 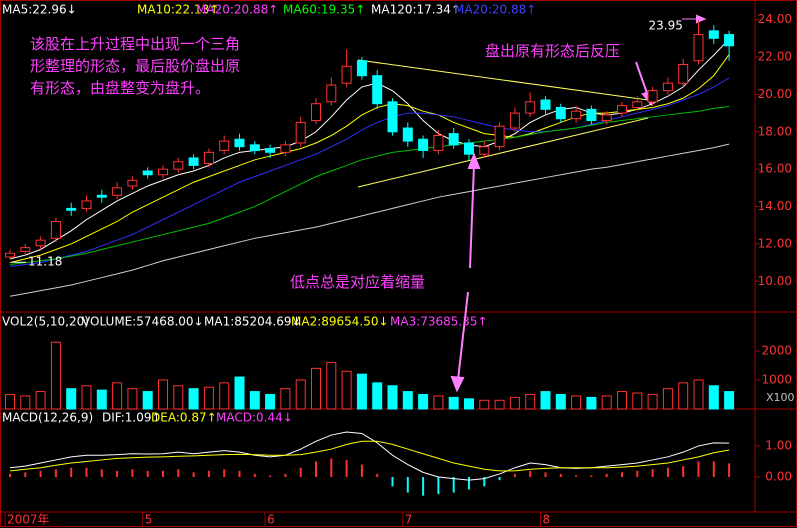 What do you see at coordinates (775, 169) in the screenshot?
I see `y-tick-label: 16.00` at bounding box center [775, 169].